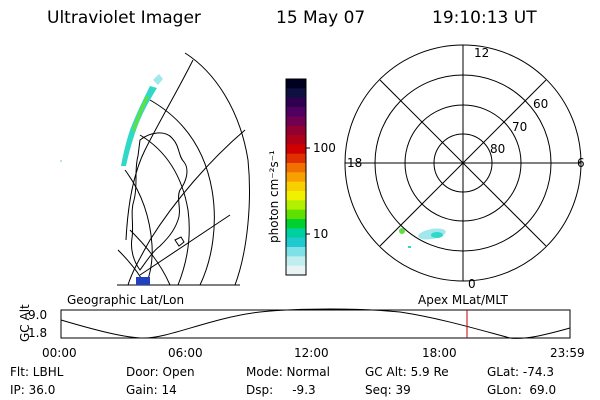 This screenshot has width=600, height=400. What do you see at coordinates (321, 234) in the screenshot?
I see `colorbar-label-10: 10` at bounding box center [321, 234].